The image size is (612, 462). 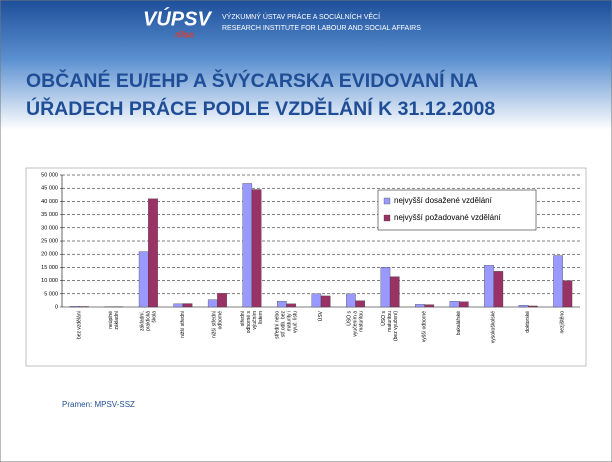 I want to click on y-tick-label: 5 000, so click(x=51, y=294).